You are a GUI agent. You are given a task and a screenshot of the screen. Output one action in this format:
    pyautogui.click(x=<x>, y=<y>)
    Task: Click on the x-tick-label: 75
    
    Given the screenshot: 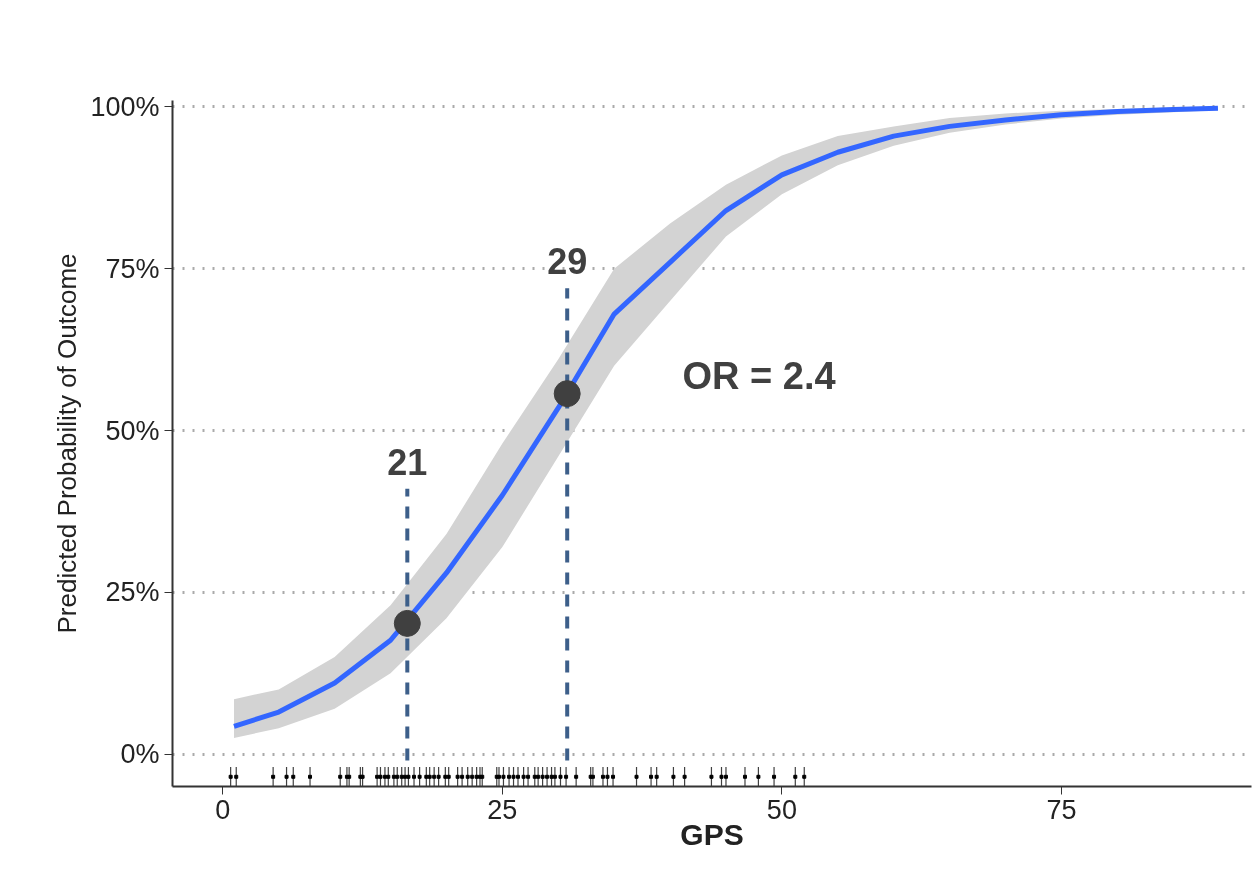 What is the action you would take?
    pyautogui.click(x=1061, y=809)
    